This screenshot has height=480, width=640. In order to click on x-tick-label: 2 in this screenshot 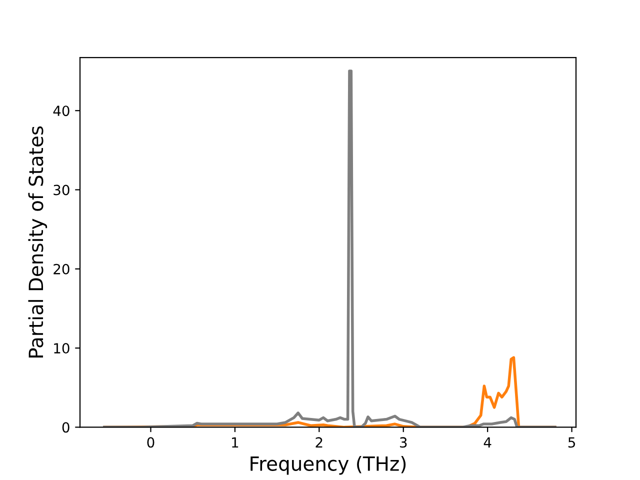, I will do `click(319, 442)`.